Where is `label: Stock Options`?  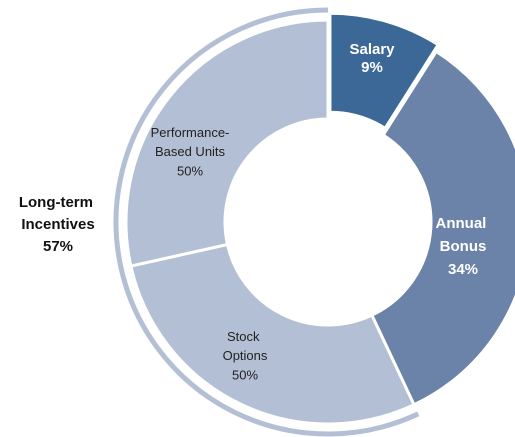 label: Stock Options is located at coordinates (245, 346).